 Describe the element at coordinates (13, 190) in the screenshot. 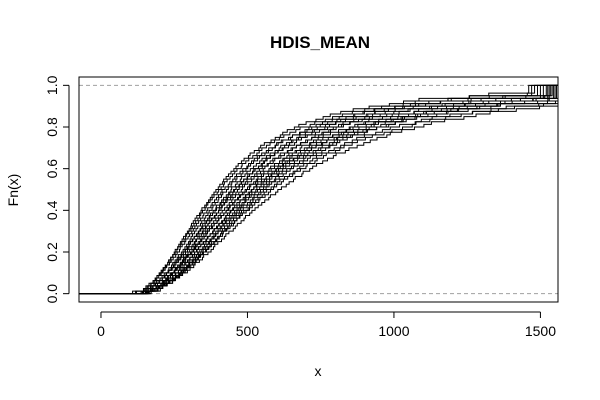

I see `y-axis-label: Fn(x)` at that location.